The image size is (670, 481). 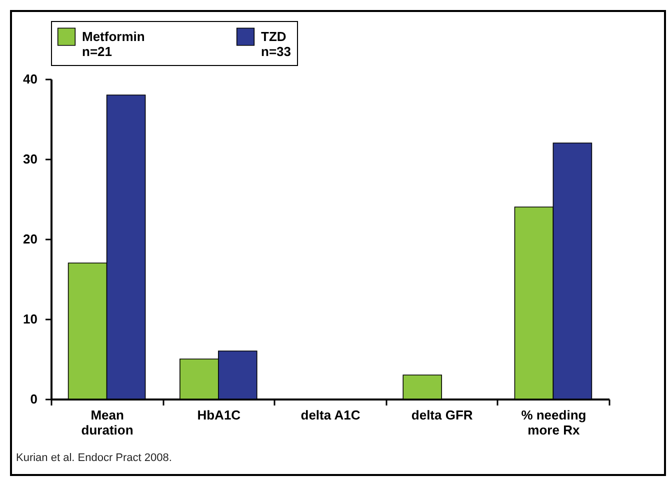 I want to click on x-tick-label: HbA1C, so click(x=219, y=415).